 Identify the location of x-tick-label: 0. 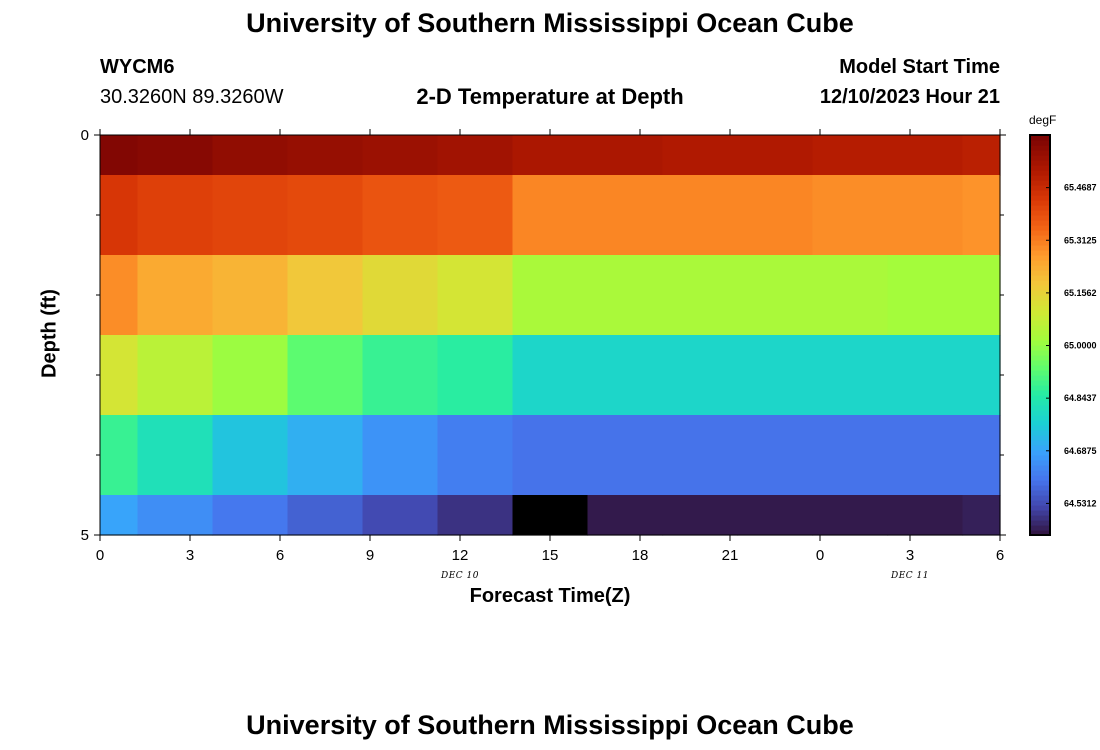
(820, 555).